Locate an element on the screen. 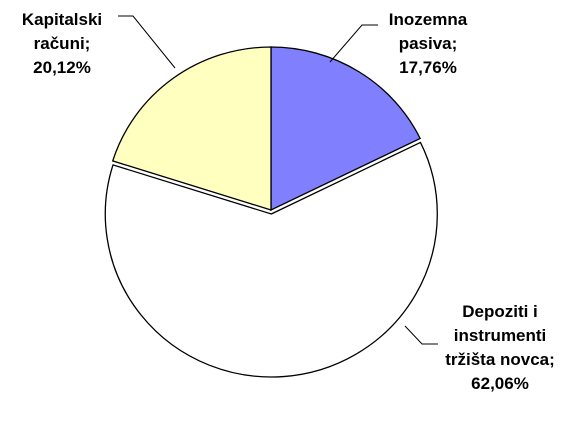 The image size is (571, 436). value-label: 62,06% is located at coordinates (500, 383).